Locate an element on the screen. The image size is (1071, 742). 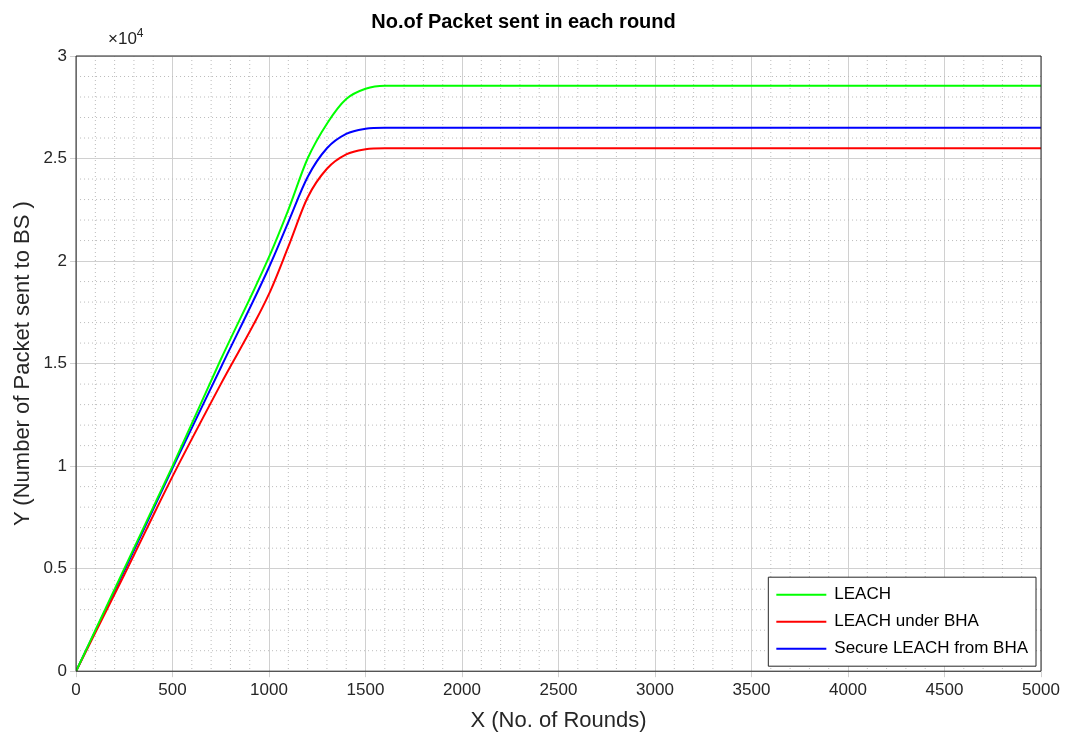
legend-label: LEACH under BHA is located at coordinates (907, 621).